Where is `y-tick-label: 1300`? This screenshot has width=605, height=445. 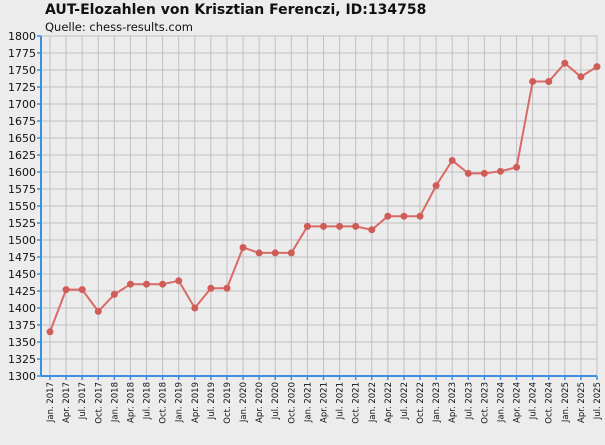 y-tick-label: 1300 is located at coordinates (22, 376).